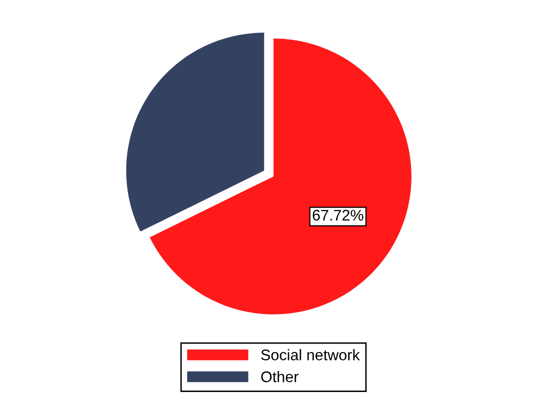  What do you see at coordinates (338, 215) in the screenshot?
I see `data-label: 67.72%` at bounding box center [338, 215].